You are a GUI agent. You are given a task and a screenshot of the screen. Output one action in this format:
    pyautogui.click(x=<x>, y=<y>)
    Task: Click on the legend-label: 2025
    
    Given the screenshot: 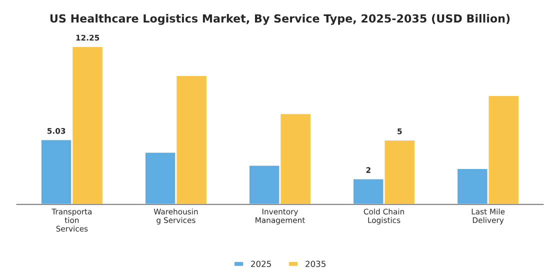 What is the action you would take?
    pyautogui.click(x=261, y=264)
    